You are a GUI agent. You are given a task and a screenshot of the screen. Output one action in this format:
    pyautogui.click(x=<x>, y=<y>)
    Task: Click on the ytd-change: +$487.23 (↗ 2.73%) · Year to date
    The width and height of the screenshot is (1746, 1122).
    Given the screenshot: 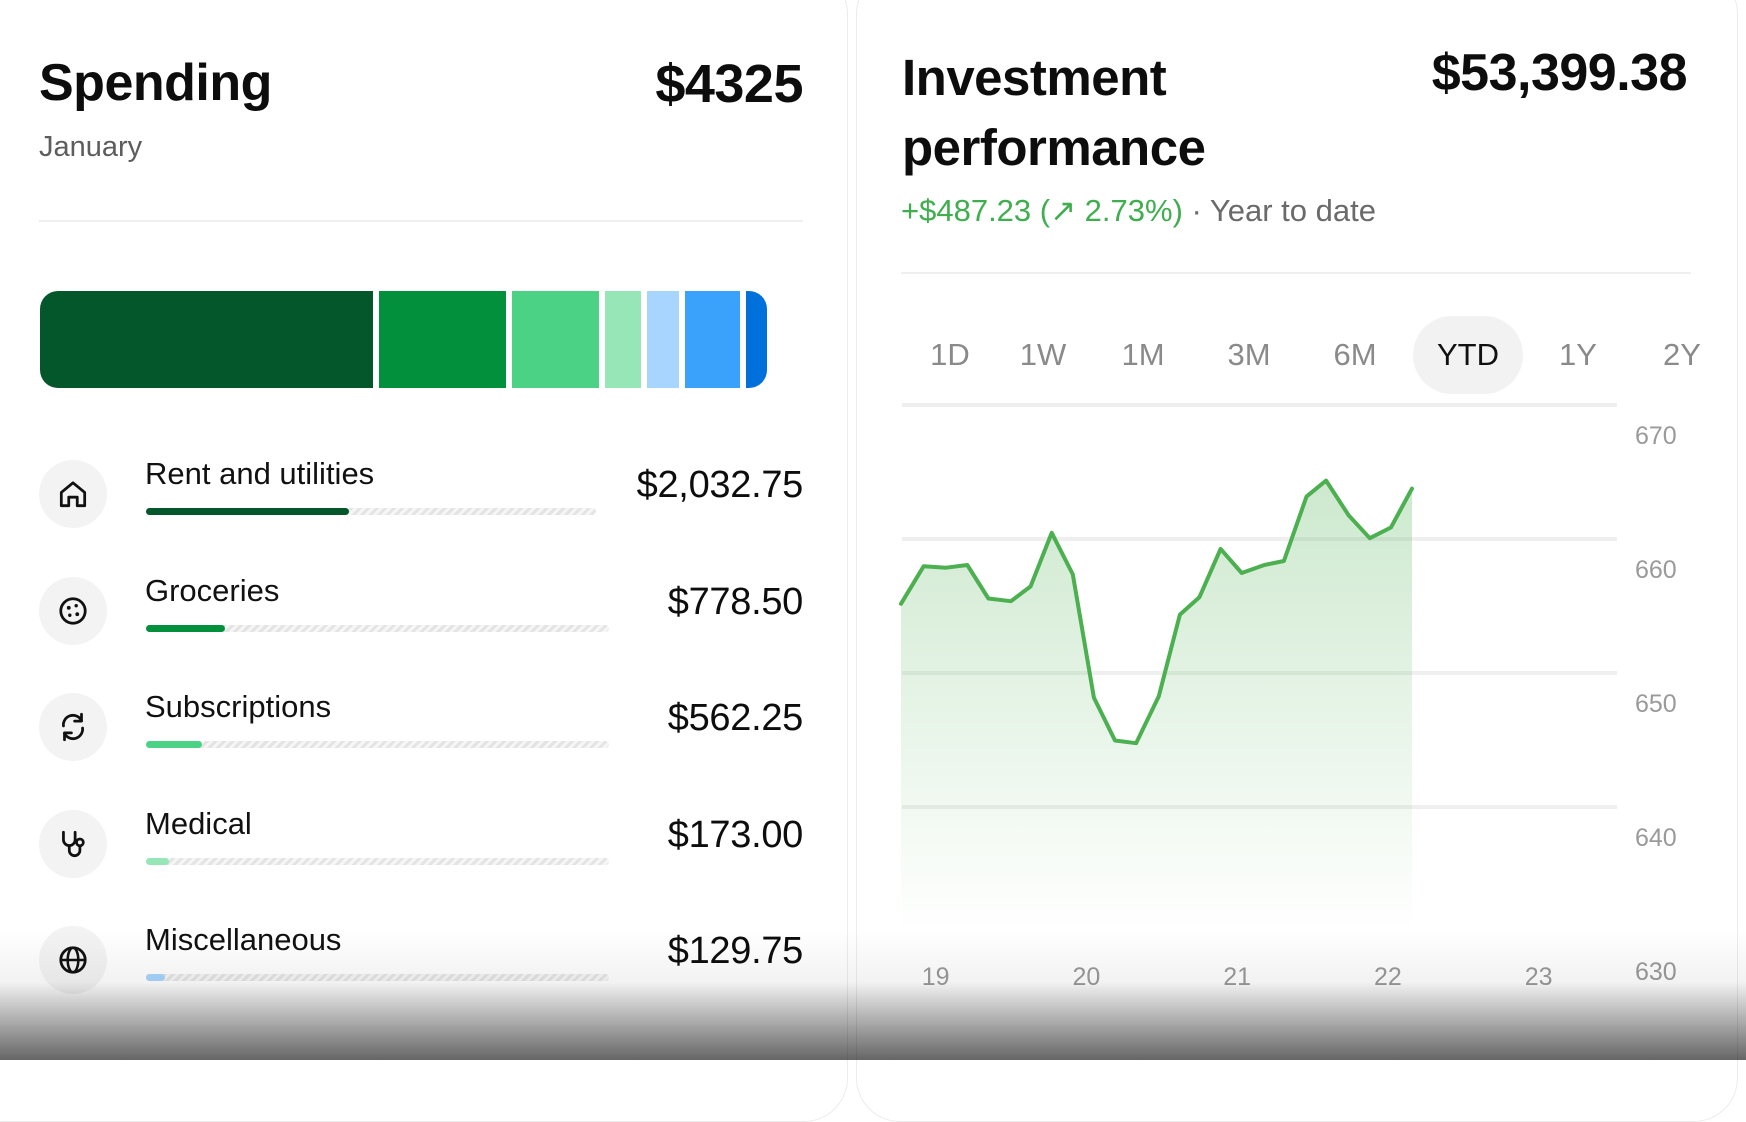 What is the action you would take?
    pyautogui.click(x=1138, y=211)
    